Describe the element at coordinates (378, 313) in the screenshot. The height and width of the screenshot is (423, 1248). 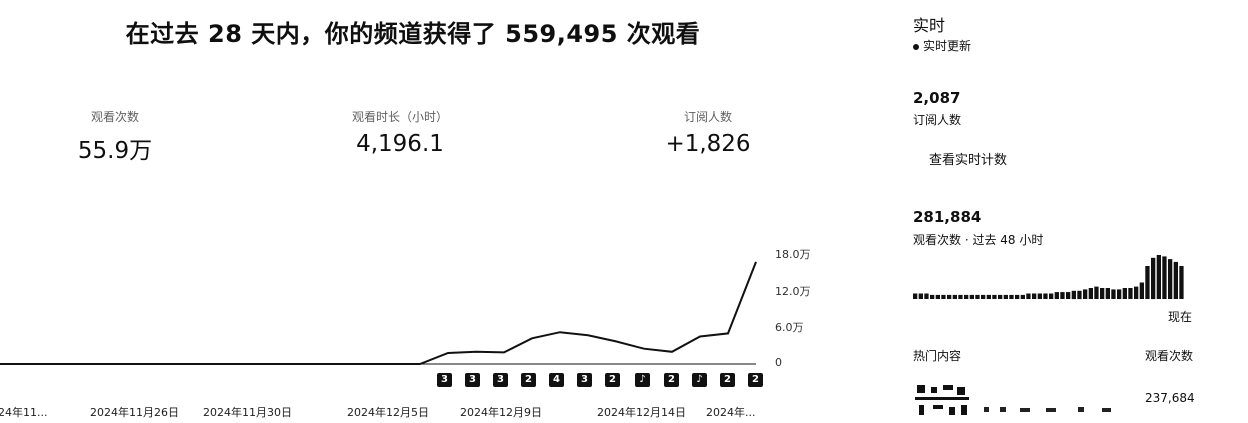
I see `series-line` at that location.